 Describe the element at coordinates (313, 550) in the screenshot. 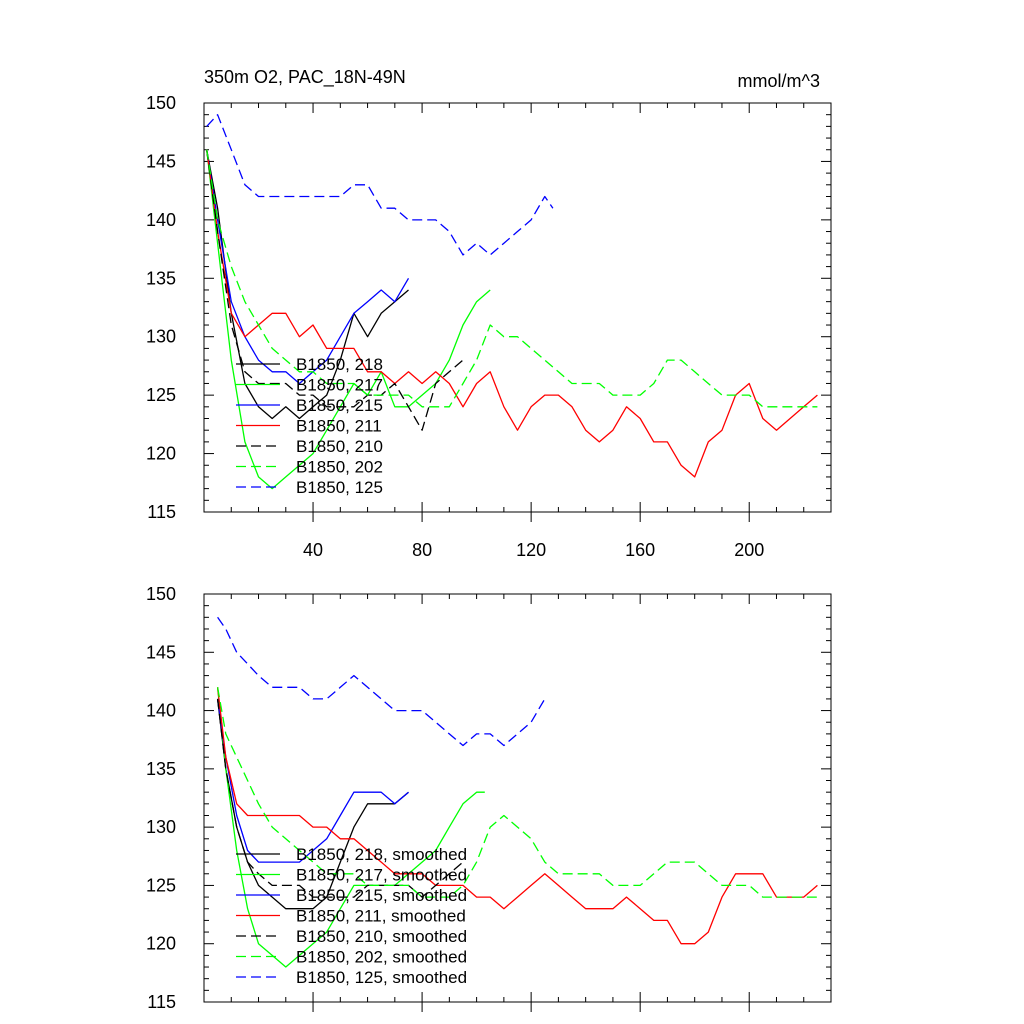

I see `x-tick-label: 40` at that location.